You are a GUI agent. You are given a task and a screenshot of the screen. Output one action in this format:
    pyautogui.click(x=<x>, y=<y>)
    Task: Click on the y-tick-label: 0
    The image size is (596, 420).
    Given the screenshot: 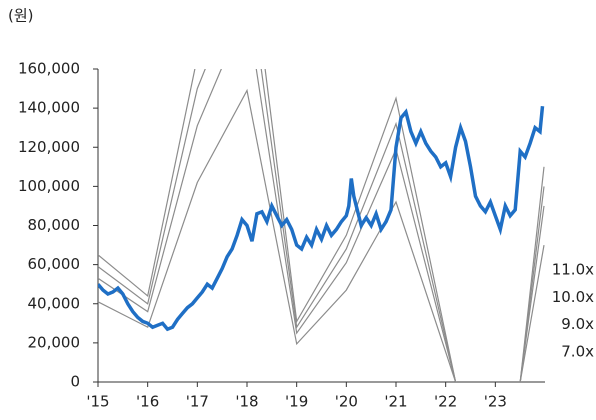 What is the action you would take?
    pyautogui.click(x=75, y=382)
    